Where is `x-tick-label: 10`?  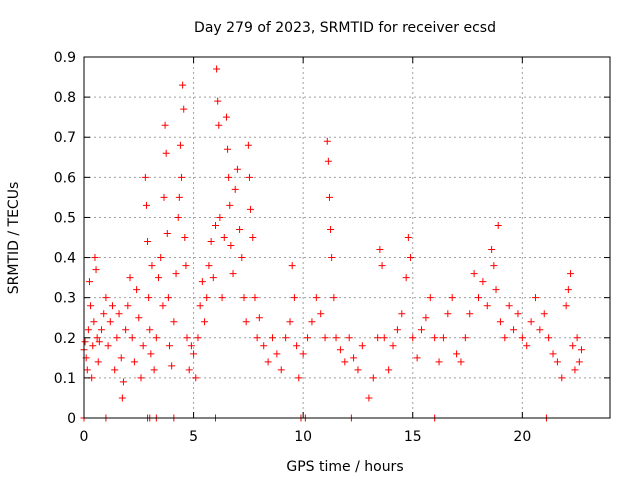 x-tick-label: 10 is located at coordinates (303, 437).